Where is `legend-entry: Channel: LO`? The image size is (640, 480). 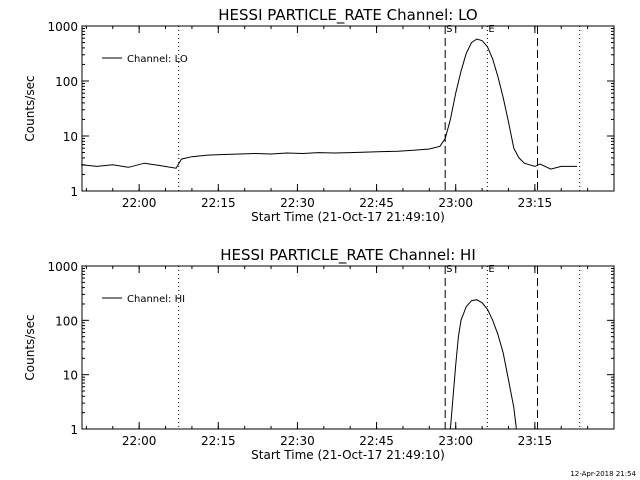
legend-entry: Channel: LO is located at coordinates (157, 59).